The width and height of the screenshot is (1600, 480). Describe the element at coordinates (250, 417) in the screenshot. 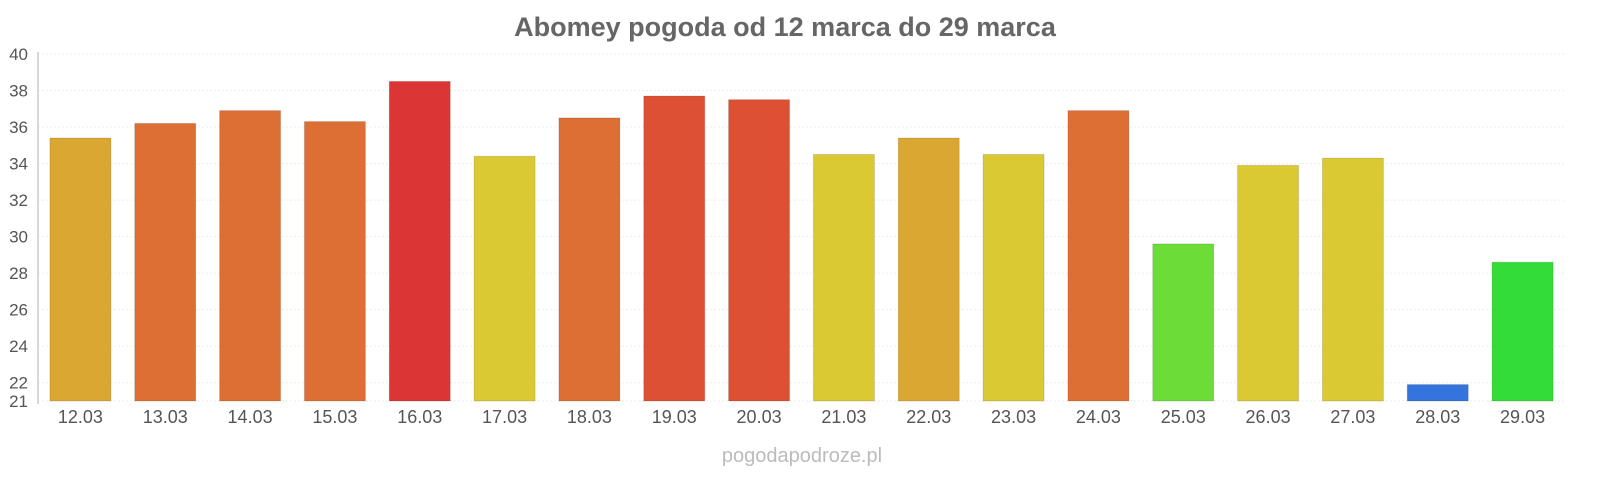

I see `x-tick-label: 14.03` at that location.